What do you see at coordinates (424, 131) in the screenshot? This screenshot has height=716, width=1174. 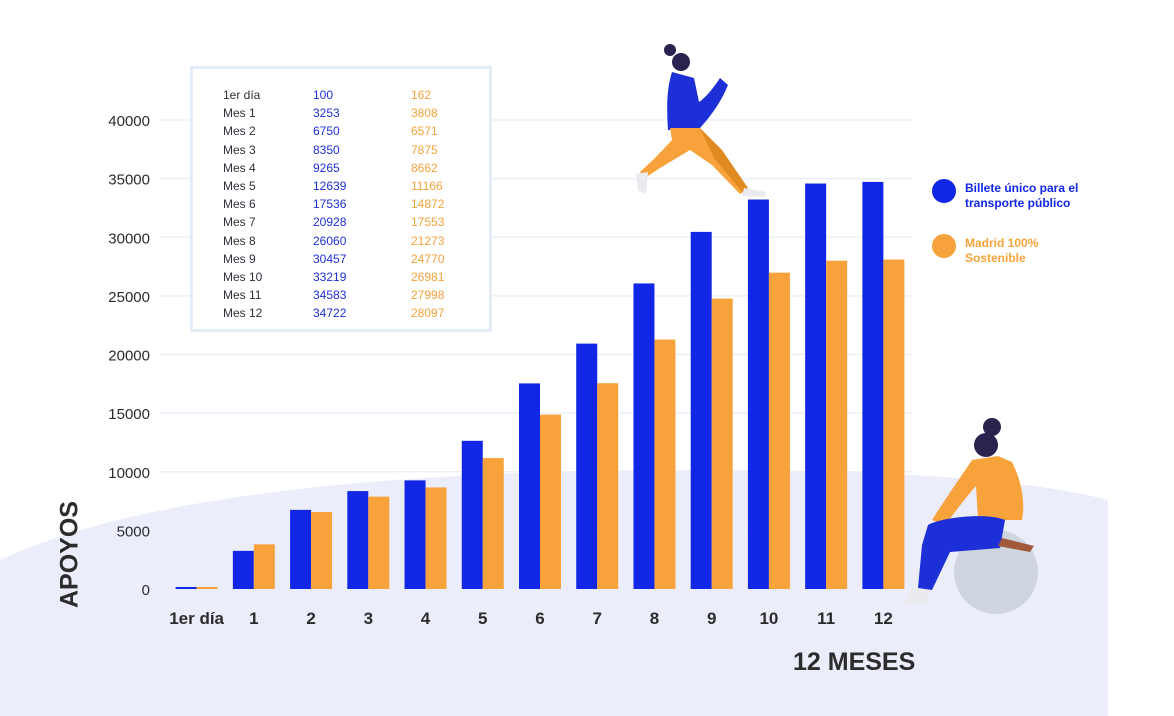 I see `table-value-madrid: 6571` at bounding box center [424, 131].